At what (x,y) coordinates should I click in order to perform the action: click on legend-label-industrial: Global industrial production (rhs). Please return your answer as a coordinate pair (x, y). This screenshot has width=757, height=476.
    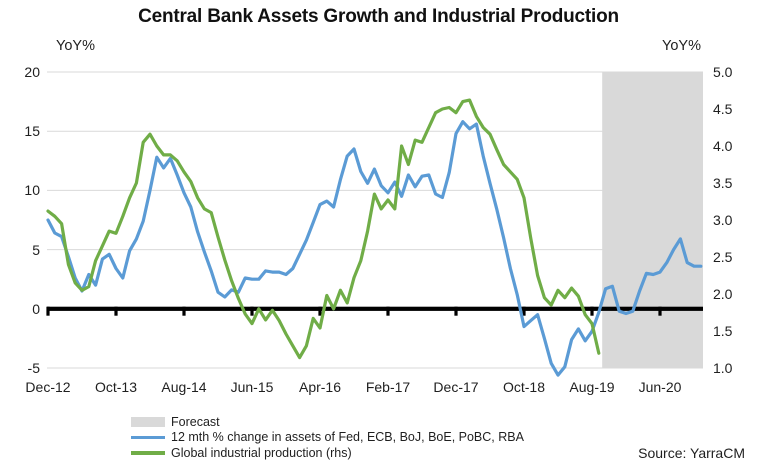
    Looking at the image, I should click on (261, 452).